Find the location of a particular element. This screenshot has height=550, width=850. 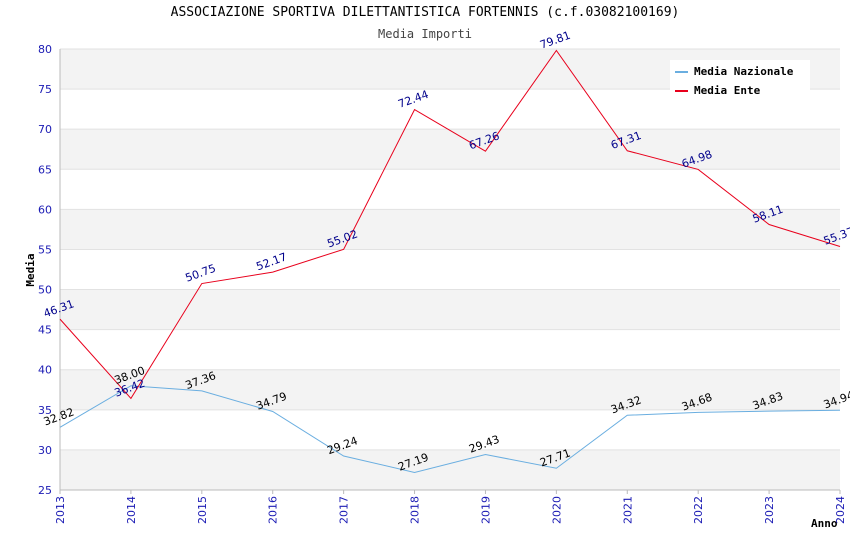

y-tick-labels: 25 30 35 40 45 50 55 60 65 70 75 80 is located at coordinates (45, 270).